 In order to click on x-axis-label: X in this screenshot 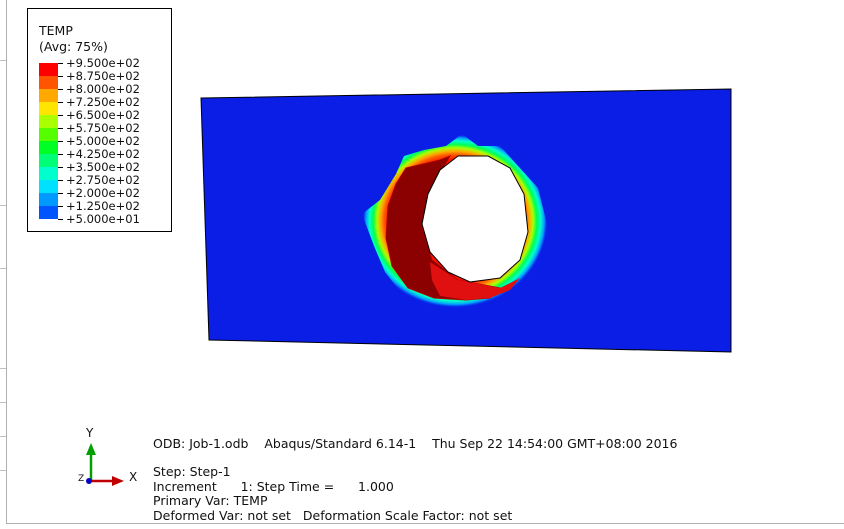, I will do `click(133, 477)`.